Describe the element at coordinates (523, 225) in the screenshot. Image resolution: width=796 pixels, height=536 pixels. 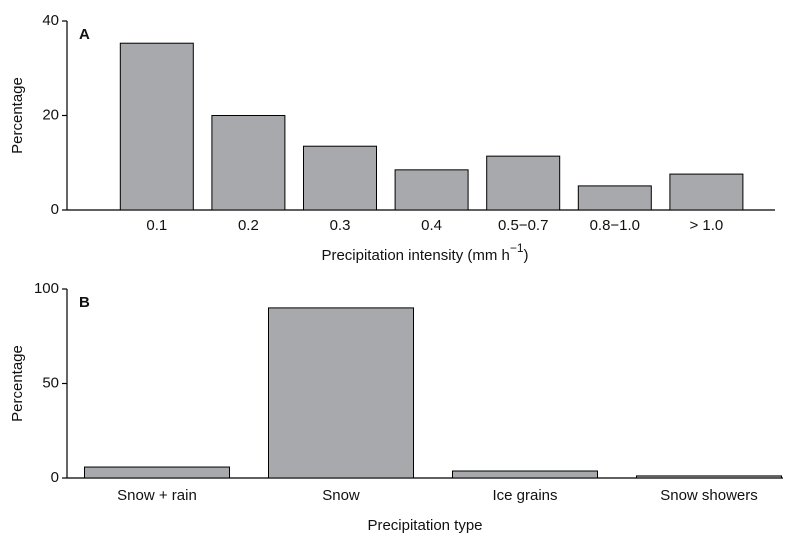
I see `x-tick-label: 0.5−0.7` at that location.